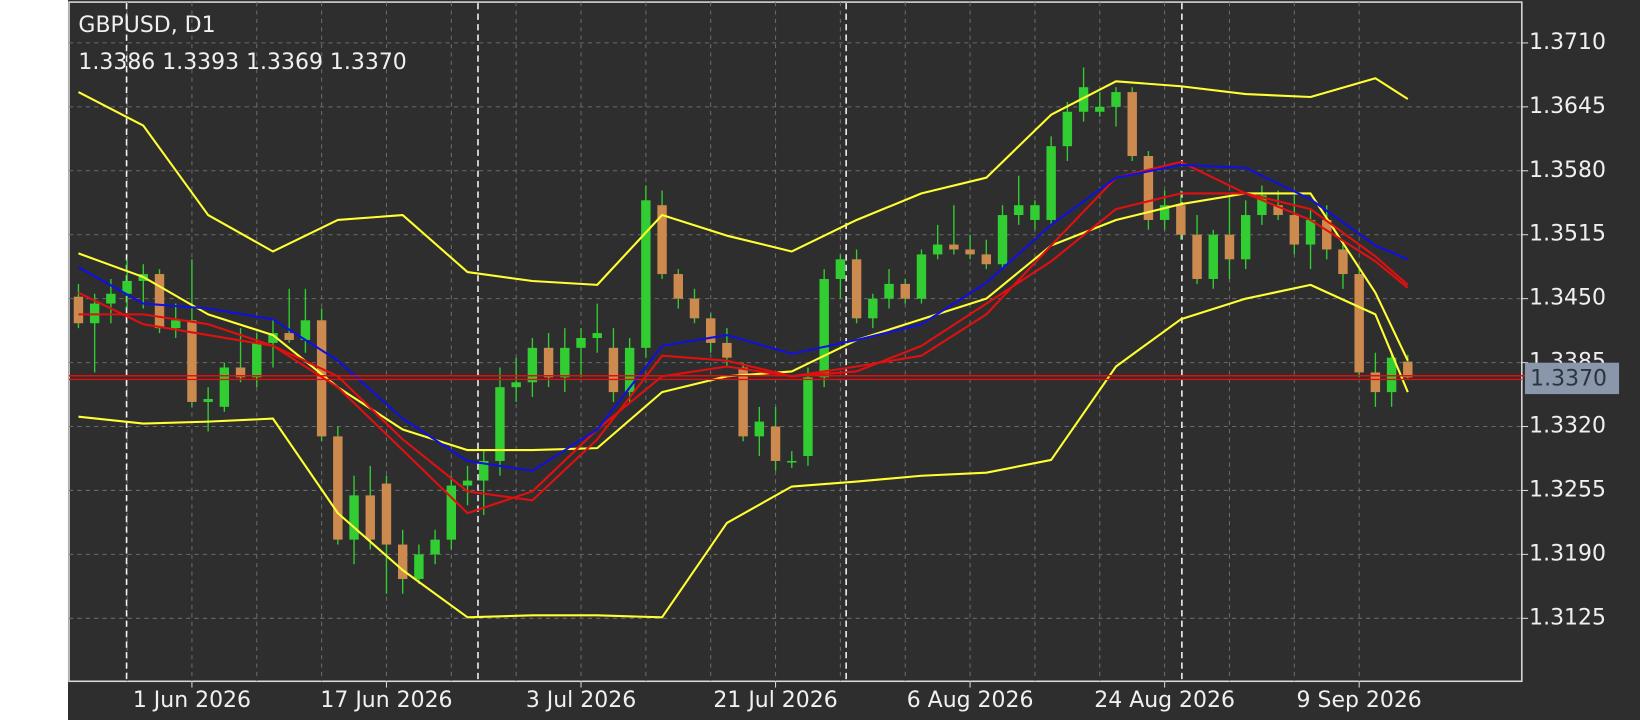 This screenshot has height=720, width=1640. What do you see at coordinates (970, 700) in the screenshot?
I see `x-tick-label: 6 Aug 2026` at bounding box center [970, 700].